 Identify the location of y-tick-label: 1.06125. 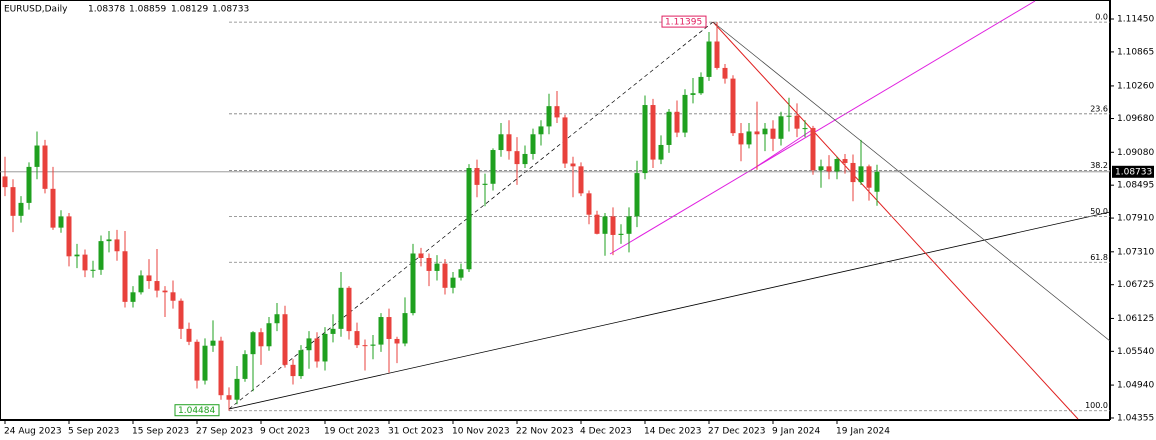
(1135, 319).